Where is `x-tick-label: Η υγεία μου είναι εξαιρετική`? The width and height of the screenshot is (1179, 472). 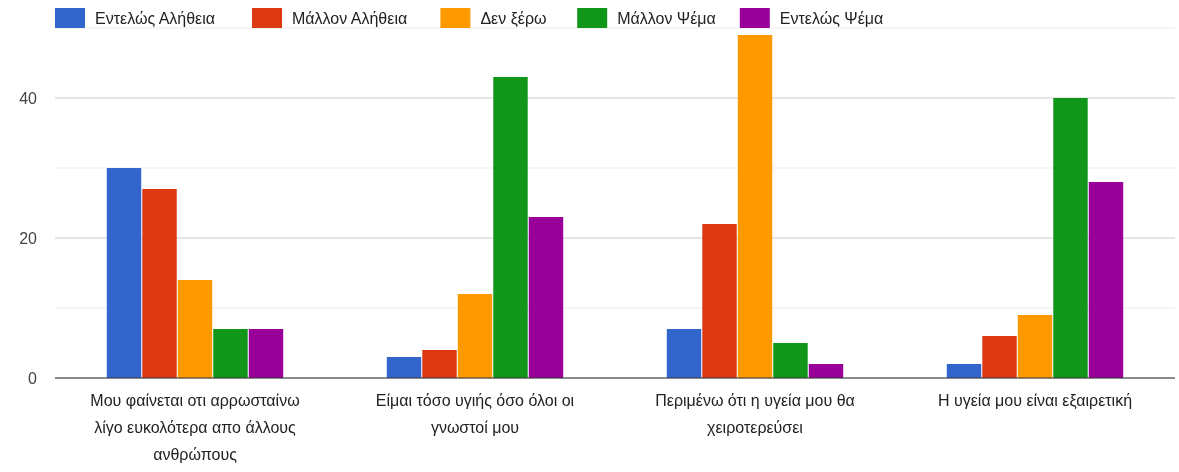
x-tick-label: Η υγεία μου είναι εξαιρετική is located at coordinates (1035, 401).